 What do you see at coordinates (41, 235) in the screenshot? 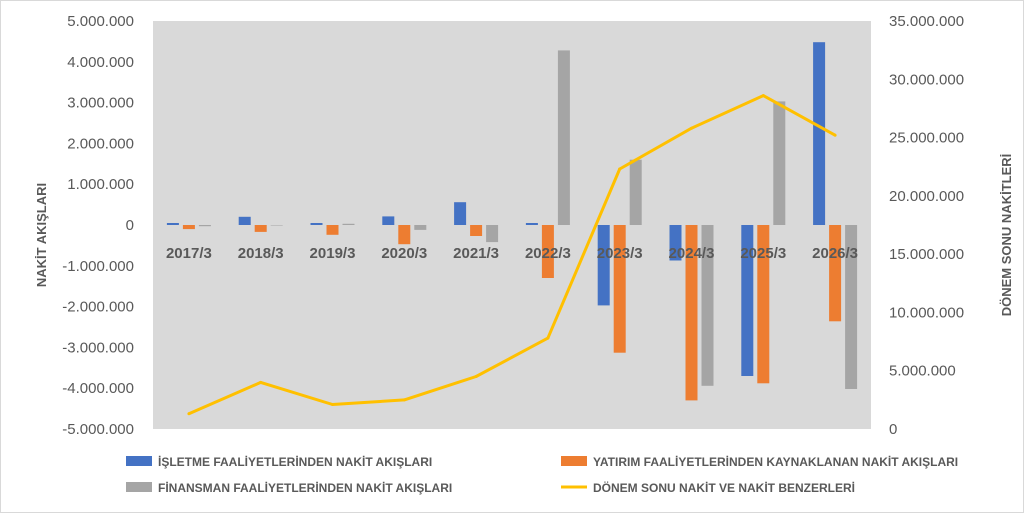
I see `left-axis-title: NAKİT AKIŞLARI` at bounding box center [41, 235].